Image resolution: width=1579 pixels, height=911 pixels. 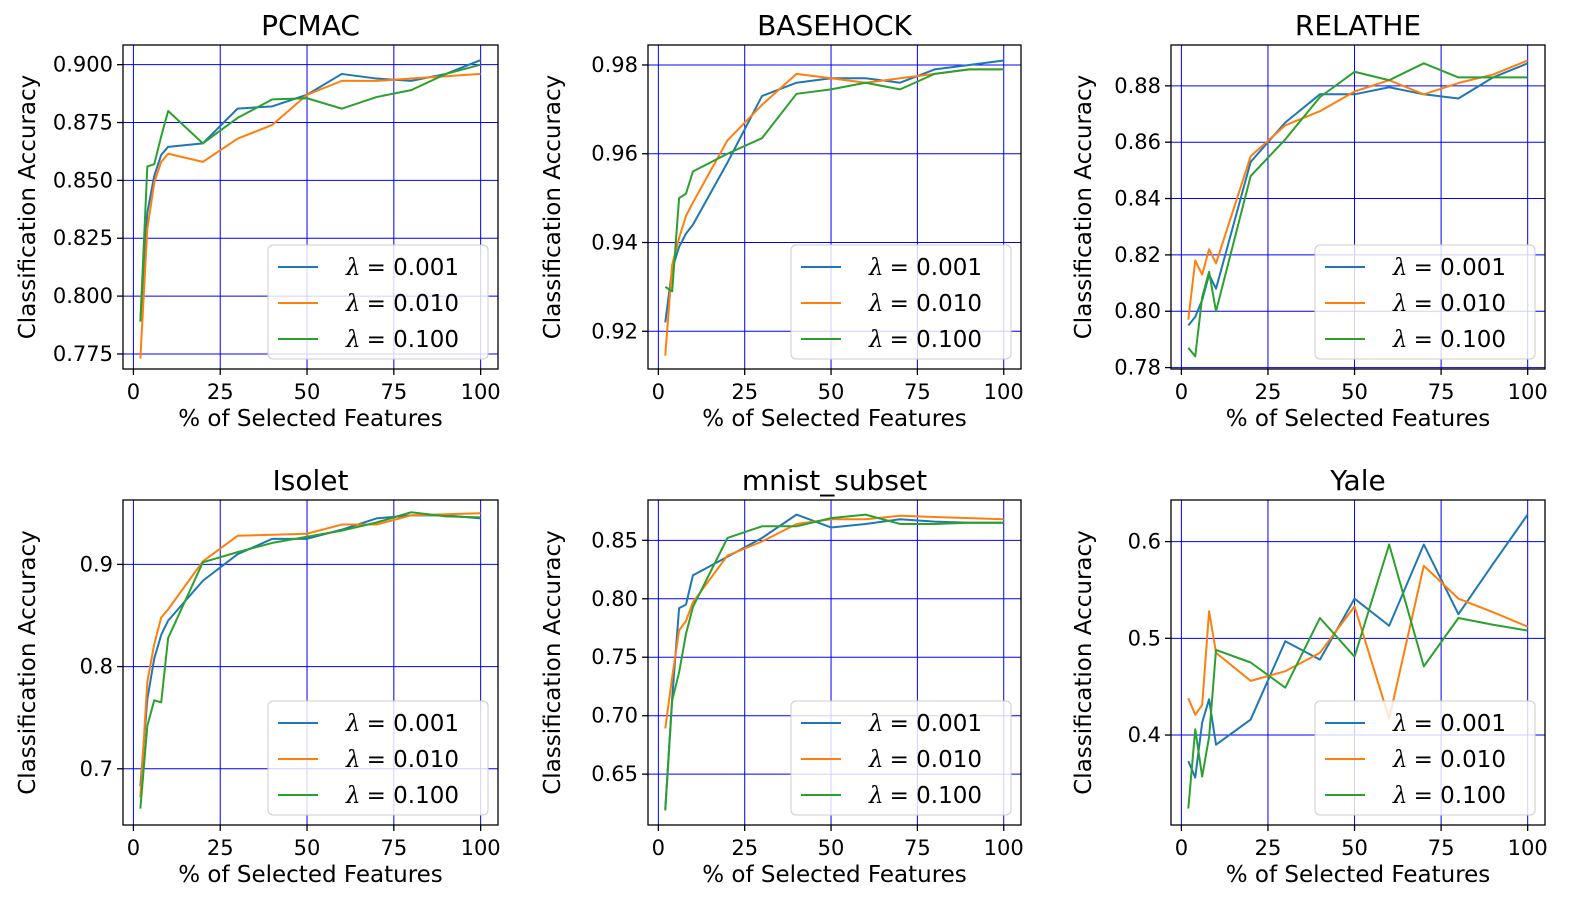 I want to click on y-tick-label: 0.825, so click(x=83, y=238).